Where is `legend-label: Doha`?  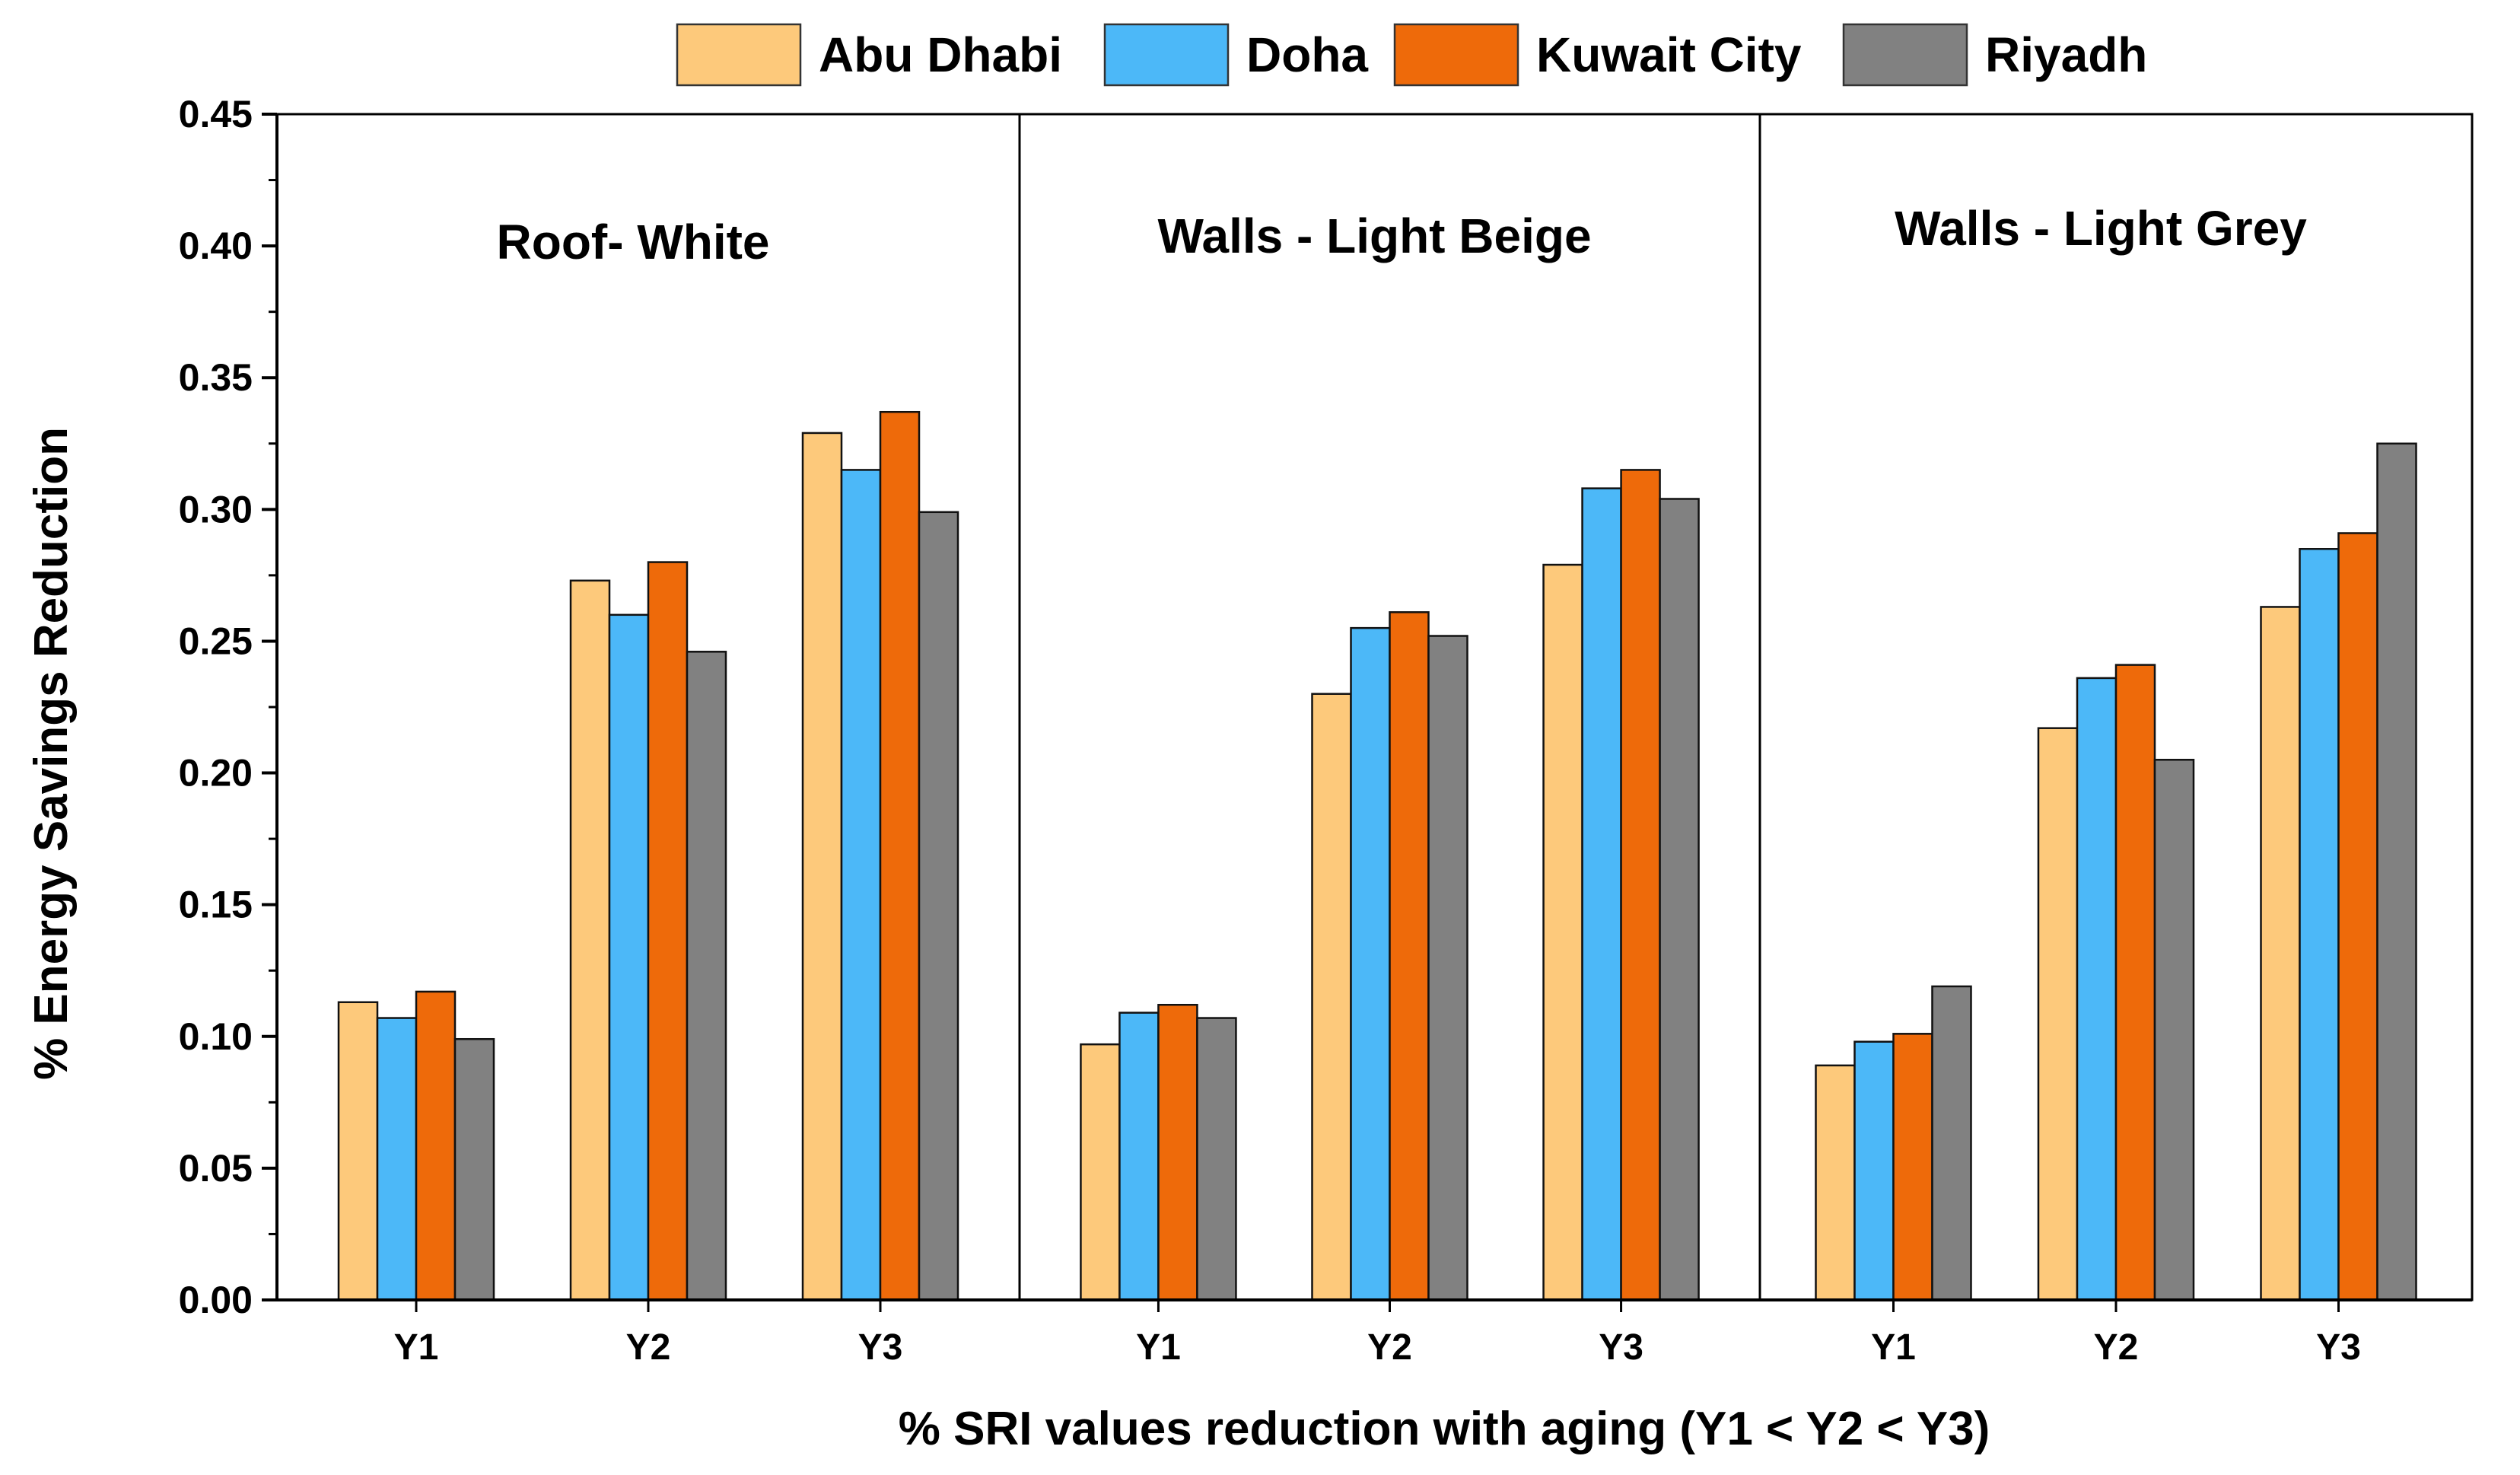 legend-label: Doha is located at coordinates (1307, 54).